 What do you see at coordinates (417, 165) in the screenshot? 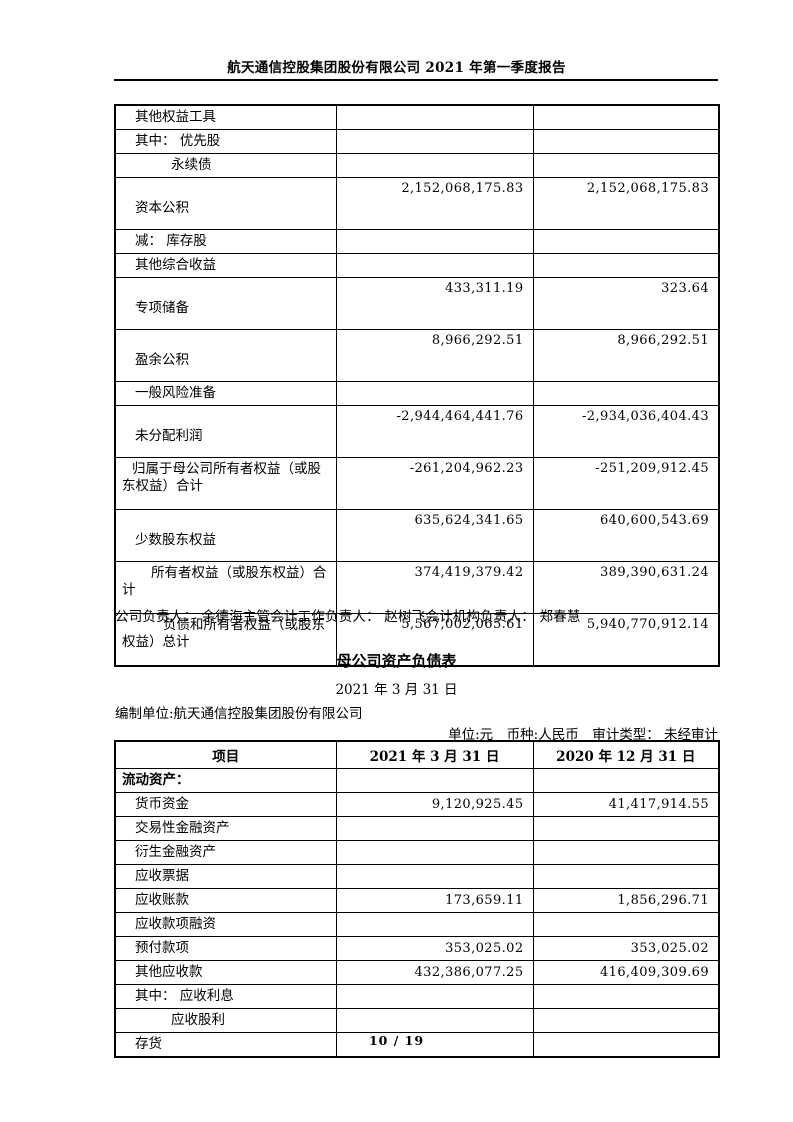
I see `table-row: 永续债` at bounding box center [417, 165].